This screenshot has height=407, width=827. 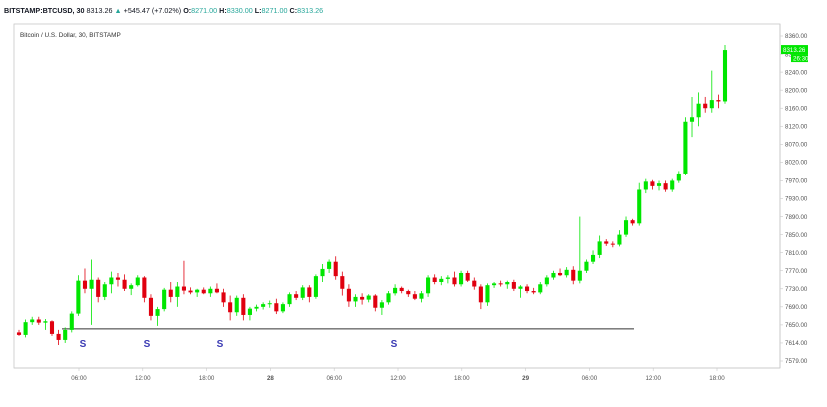 What do you see at coordinates (223, 10) in the screenshot?
I see `high-label: H:` at bounding box center [223, 10].